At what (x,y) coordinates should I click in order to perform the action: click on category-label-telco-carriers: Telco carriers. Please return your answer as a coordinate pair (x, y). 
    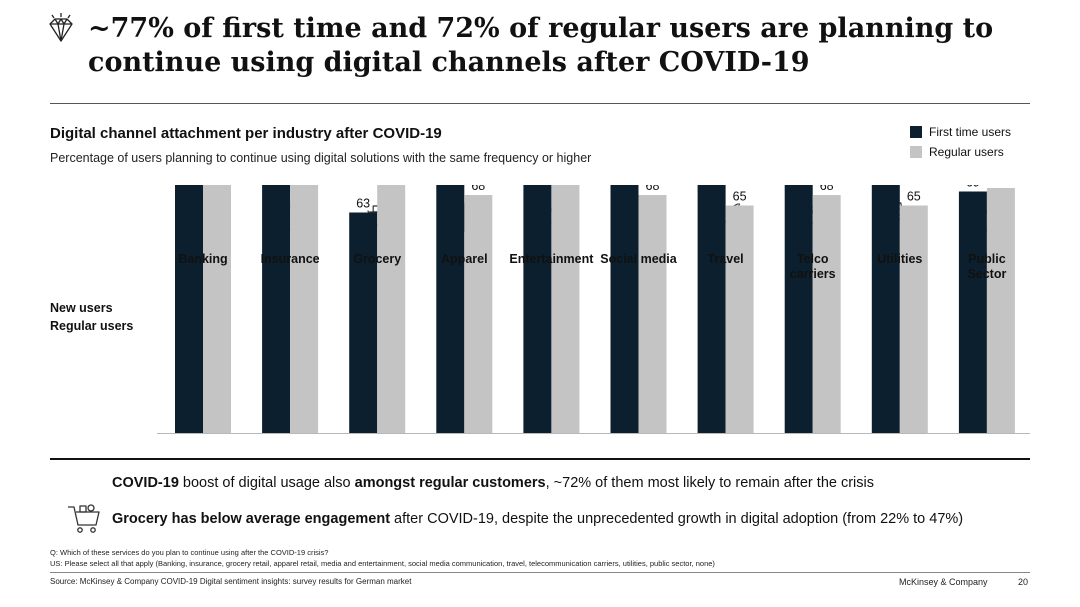
    Looking at the image, I should click on (813, 266).